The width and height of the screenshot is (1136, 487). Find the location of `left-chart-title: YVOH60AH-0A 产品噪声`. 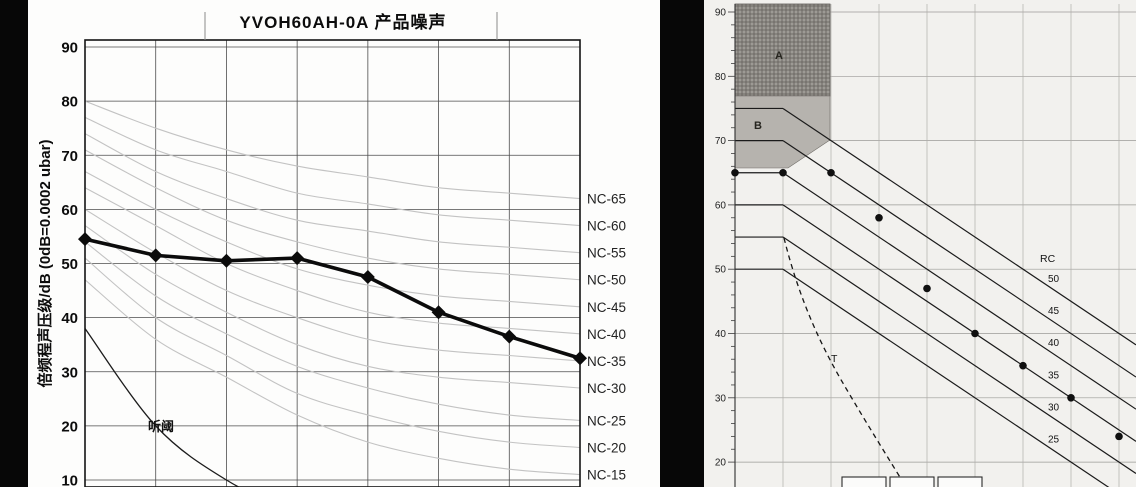

left-chart-title: YVOH60AH-0A 产品噪声 is located at coordinates (343, 22).